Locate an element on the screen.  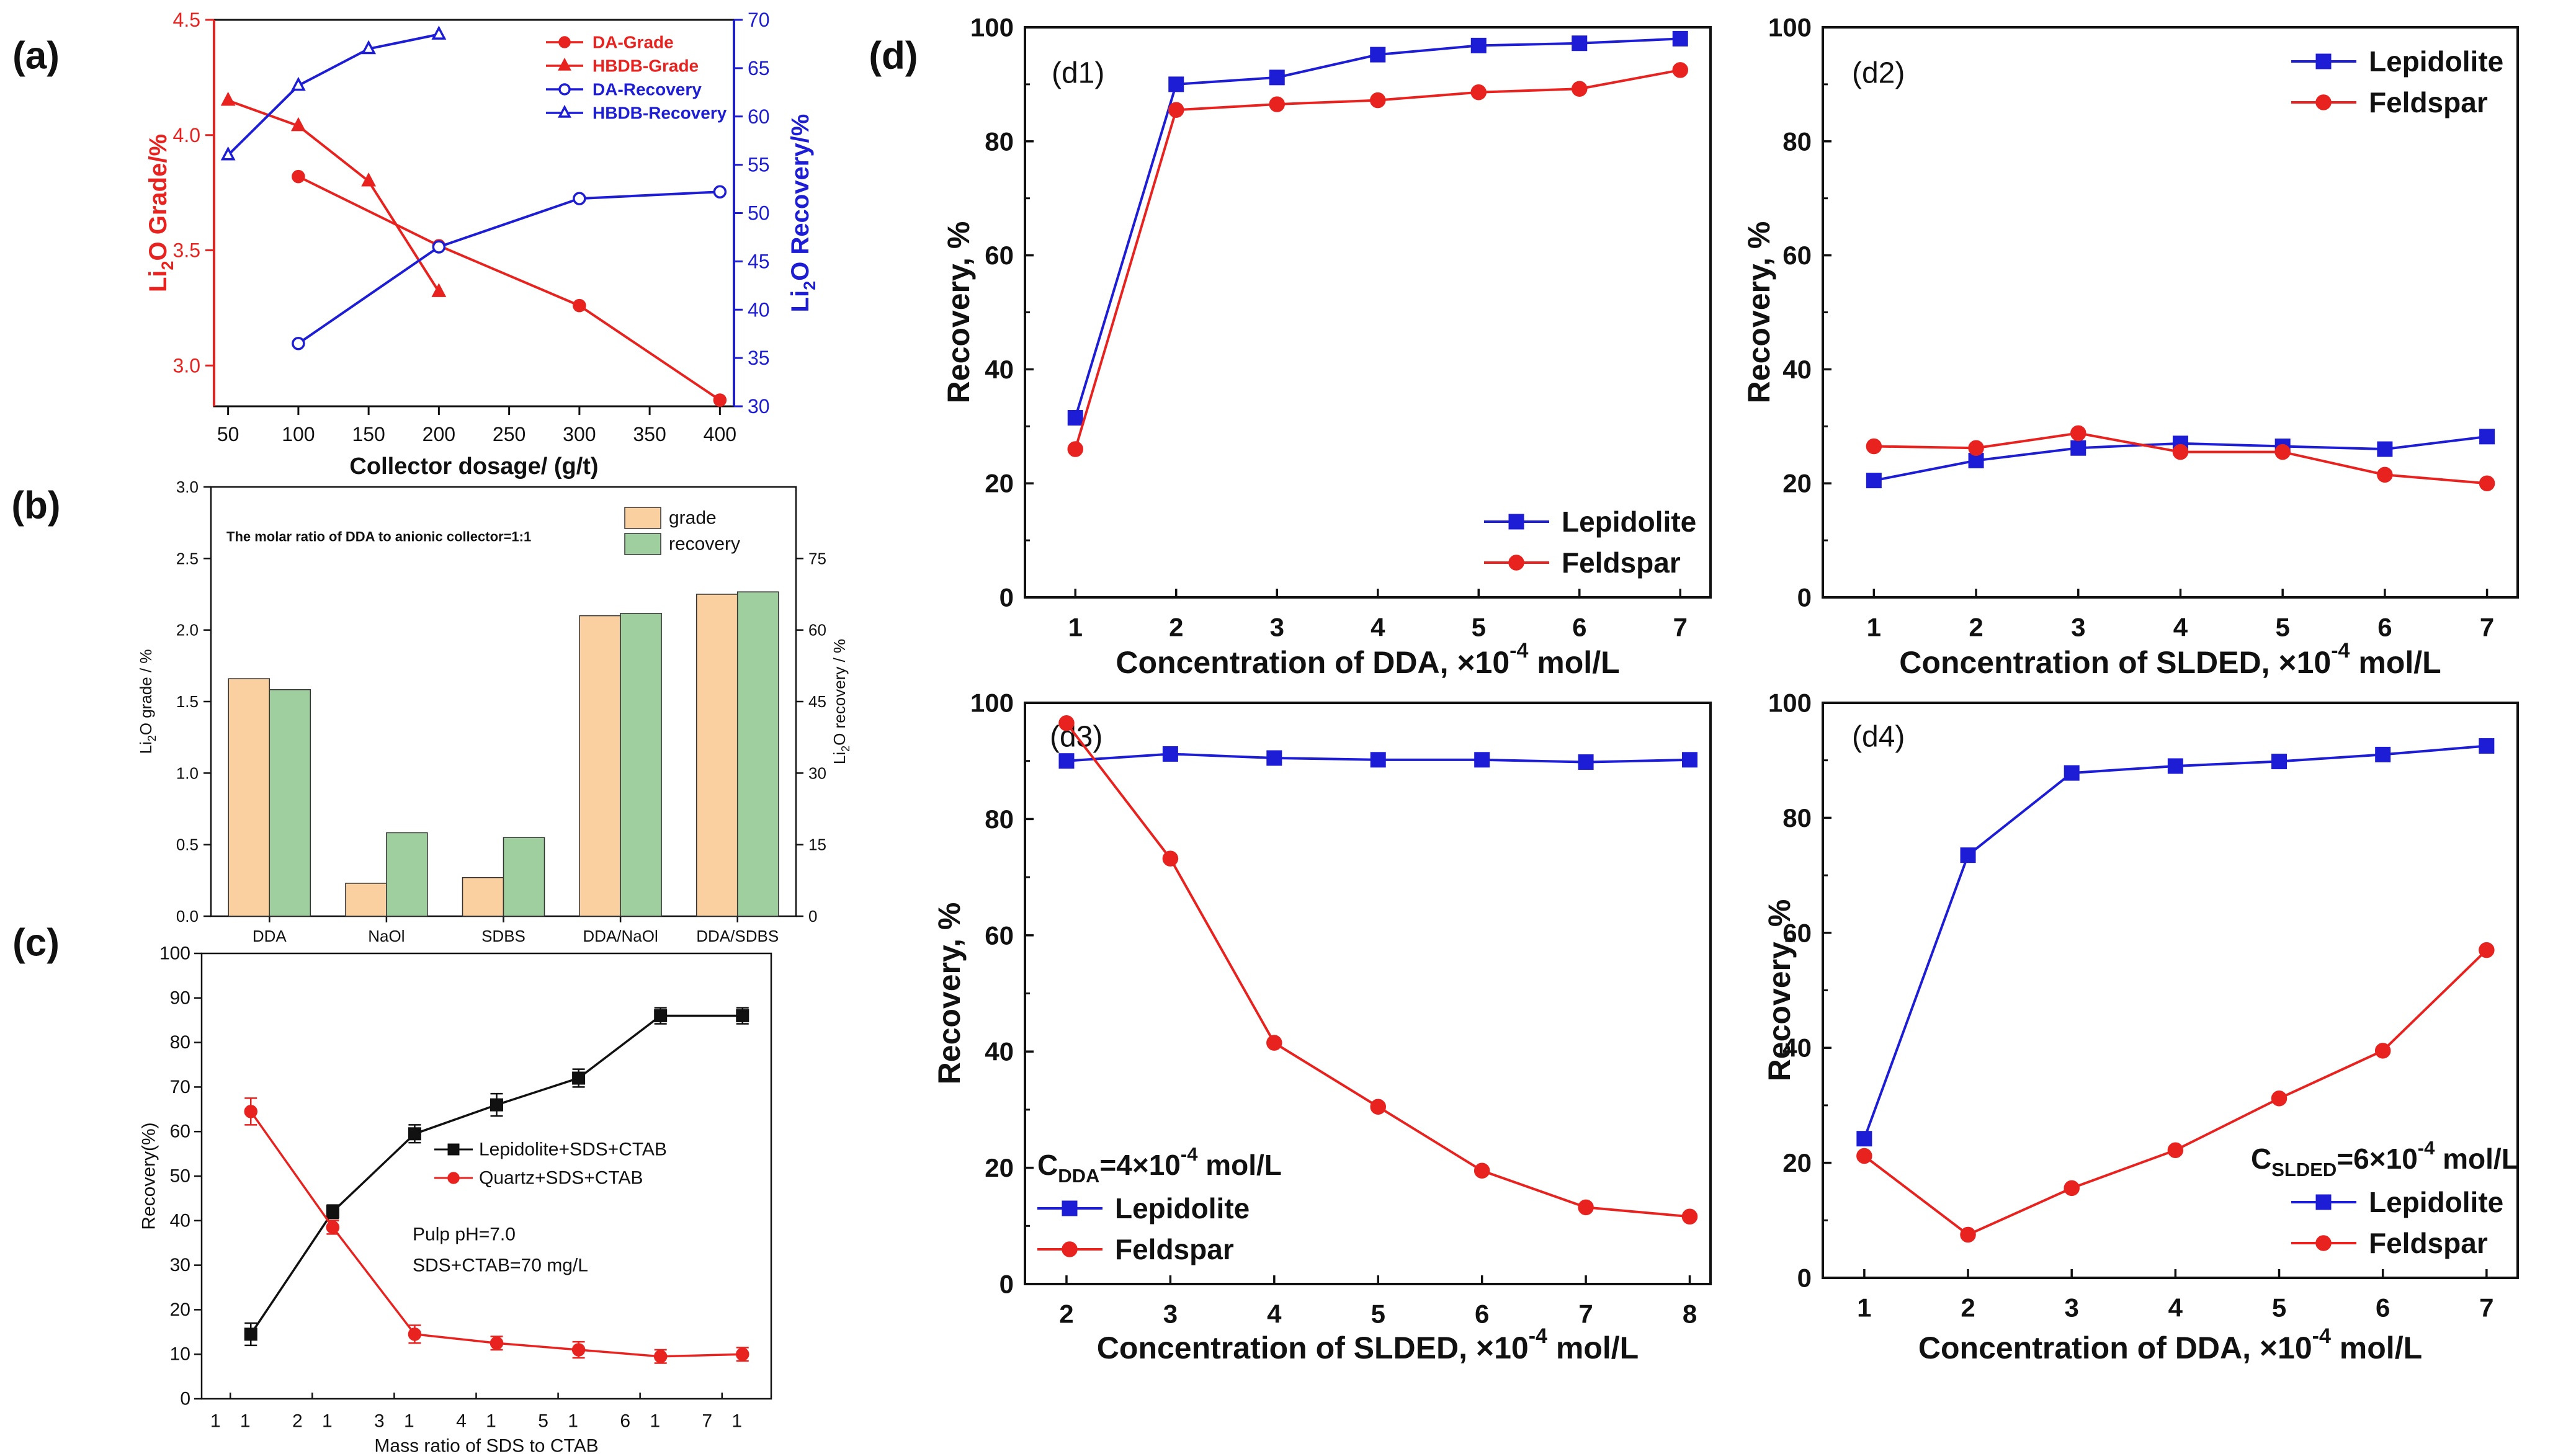
y-tick-label: 20 is located at coordinates (1797, 483).